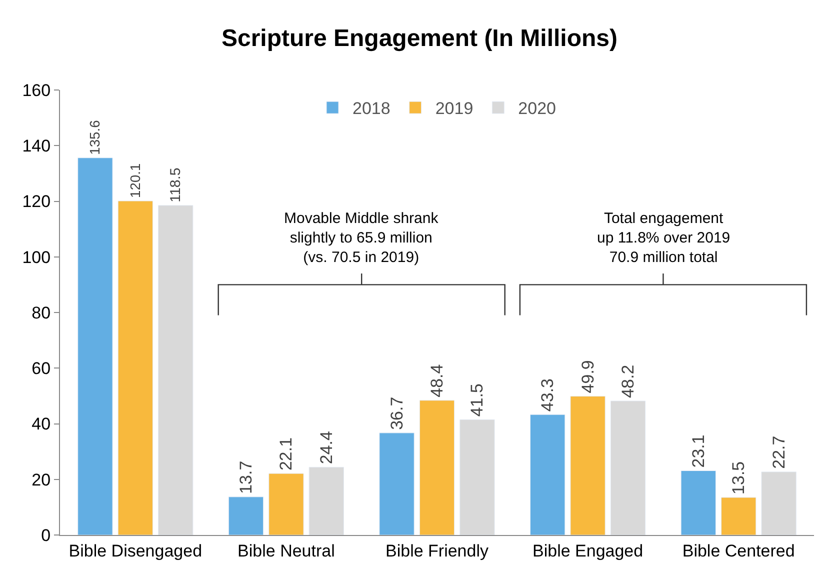 Image resolution: width=839 pixels, height=580 pixels. What do you see at coordinates (41, 368) in the screenshot?
I see `y-tick-label: 60` at bounding box center [41, 368].